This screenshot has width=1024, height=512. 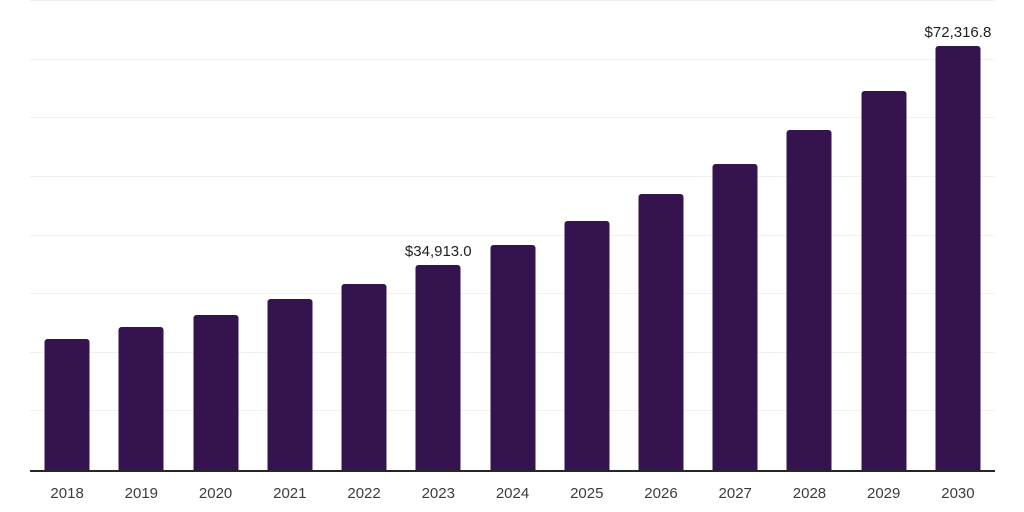 What do you see at coordinates (661, 493) in the screenshot?
I see `x-tick-label: 2026` at bounding box center [661, 493].